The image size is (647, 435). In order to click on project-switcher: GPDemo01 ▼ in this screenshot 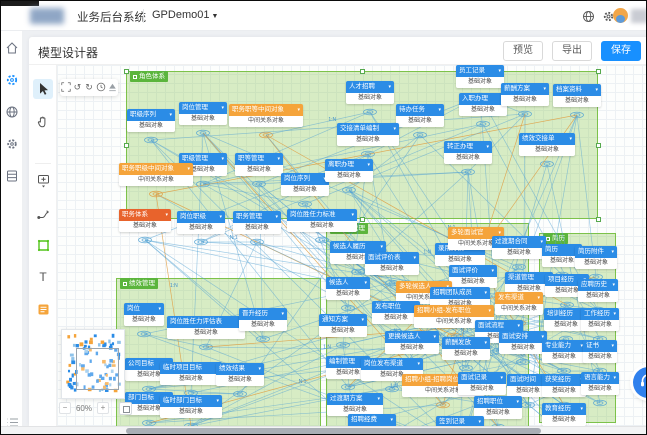, I will do `click(185, 15)`.